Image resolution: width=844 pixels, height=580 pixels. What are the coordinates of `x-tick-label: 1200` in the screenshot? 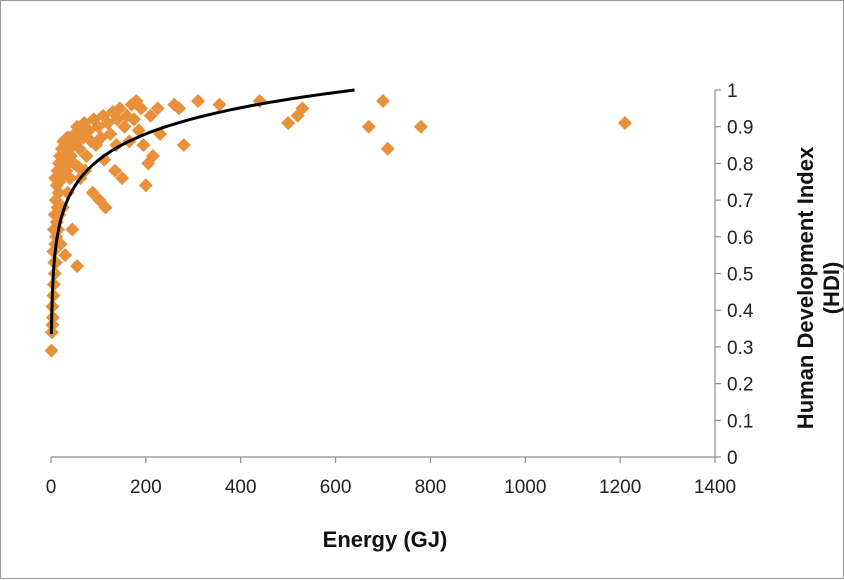 It's located at (620, 487).